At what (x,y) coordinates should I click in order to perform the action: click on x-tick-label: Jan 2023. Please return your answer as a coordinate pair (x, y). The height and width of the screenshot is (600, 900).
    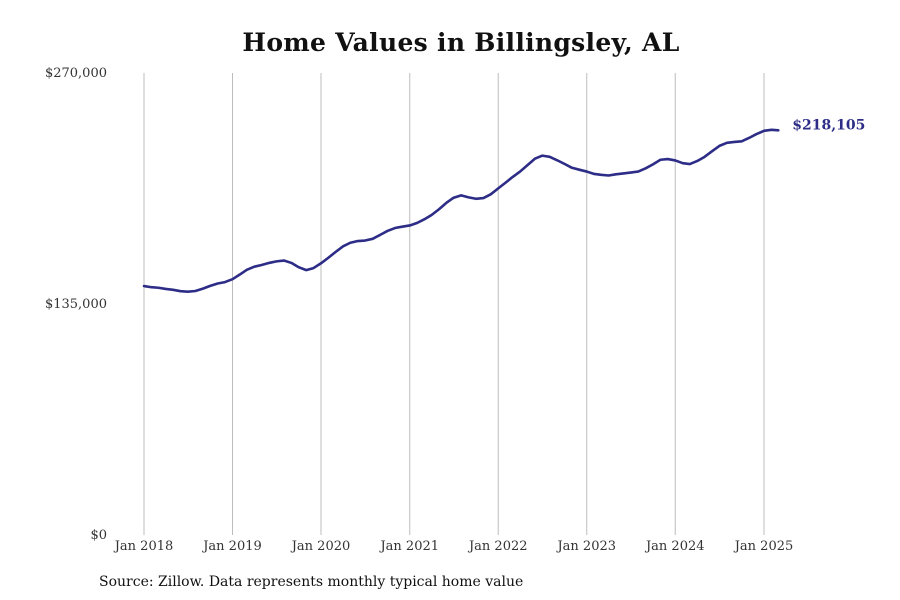
    Looking at the image, I should click on (585, 546).